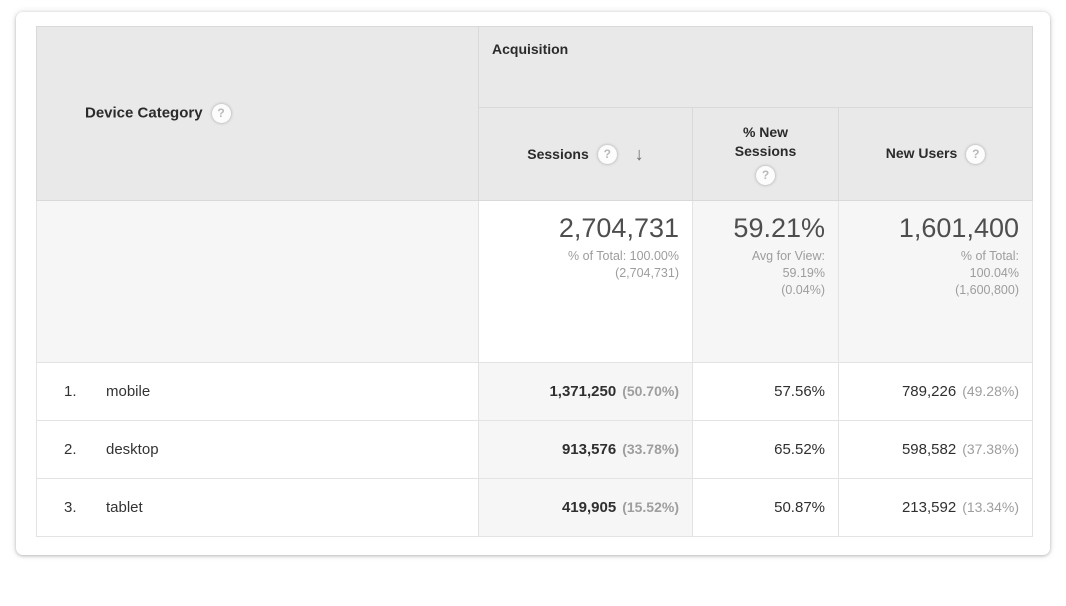  I want to click on new-users-note: % of Total:, so click(989, 256).